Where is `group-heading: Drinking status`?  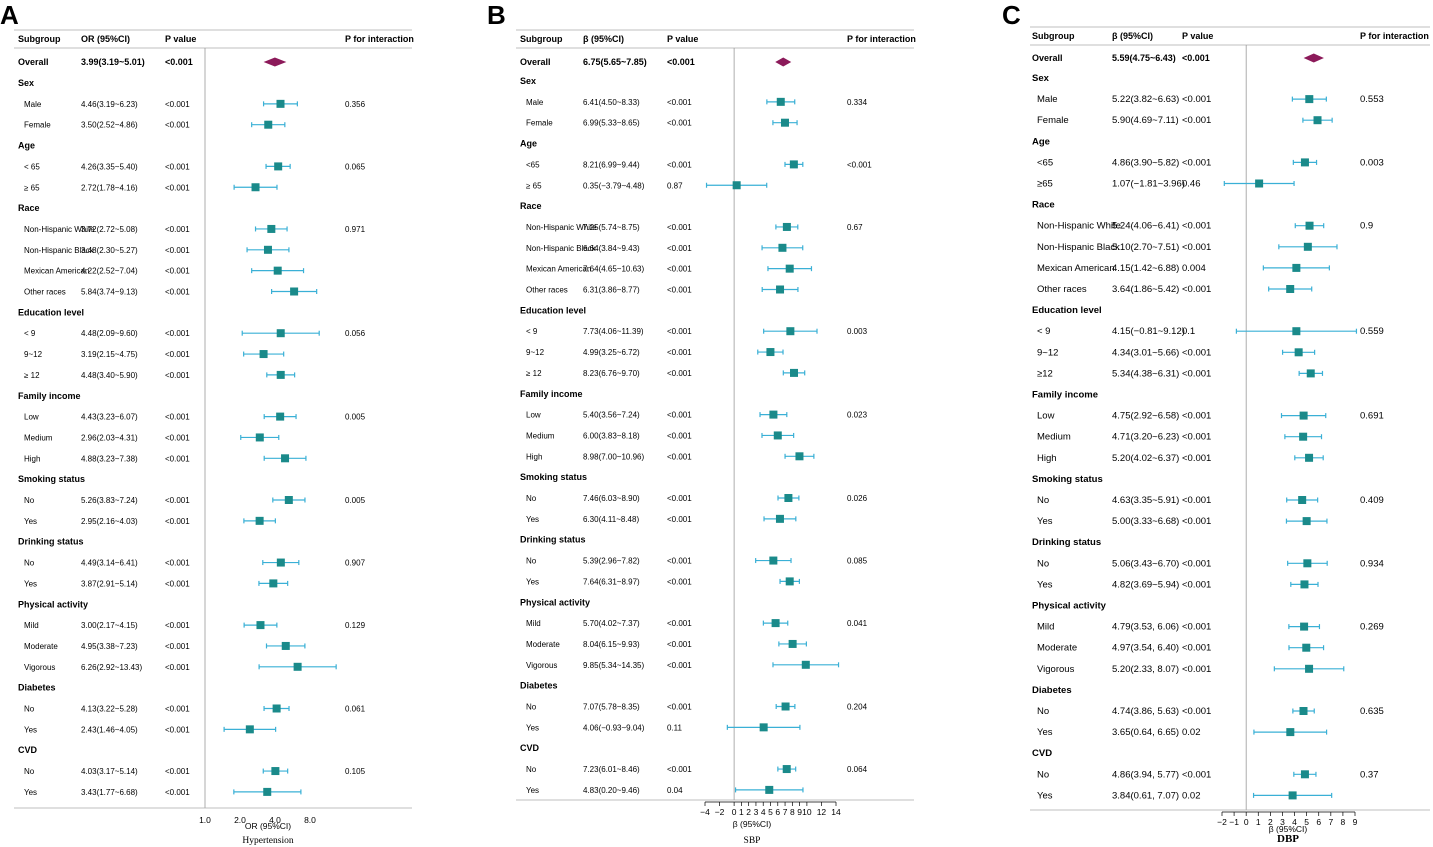 group-heading: Drinking status is located at coordinates (1066, 542).